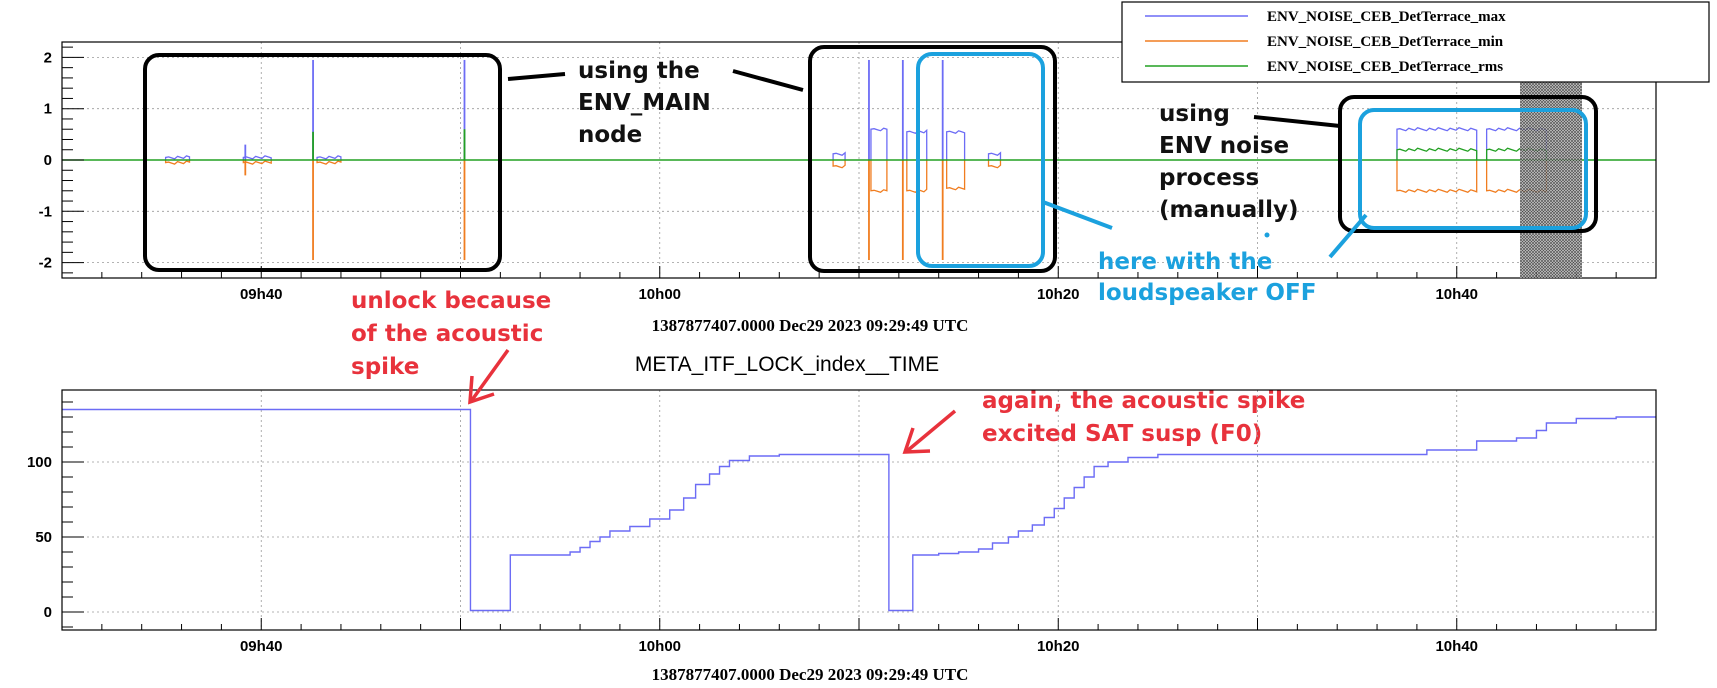 Image resolution: width=1717 pixels, height=688 pixels. I want to click on connector-line-env-main-right, so click(768, 80).